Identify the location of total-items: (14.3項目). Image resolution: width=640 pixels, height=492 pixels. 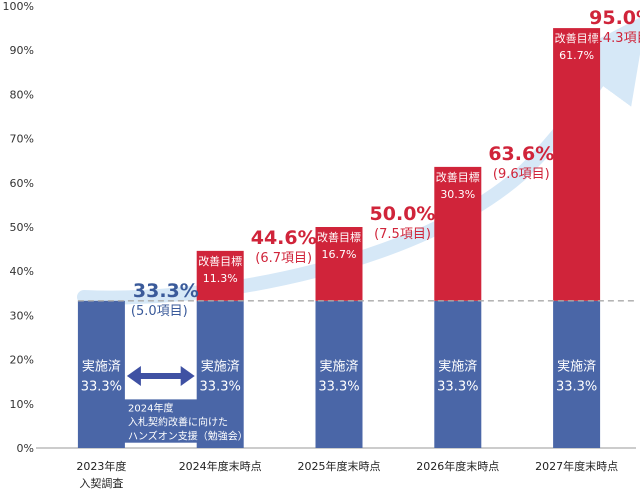
(615, 38).